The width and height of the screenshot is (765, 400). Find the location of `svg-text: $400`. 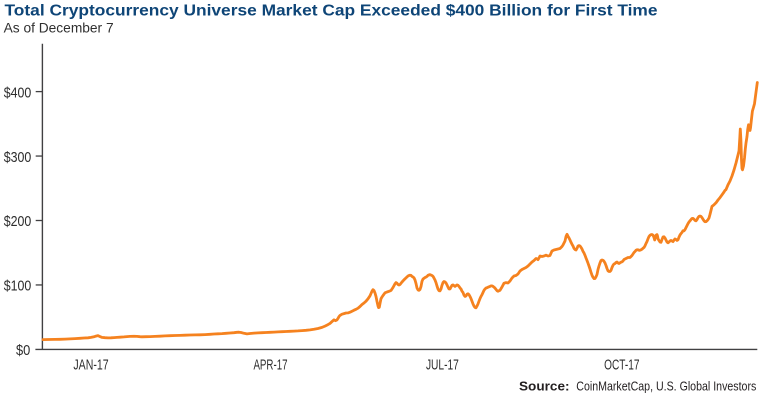

svg-text: $400 is located at coordinates (18, 93).